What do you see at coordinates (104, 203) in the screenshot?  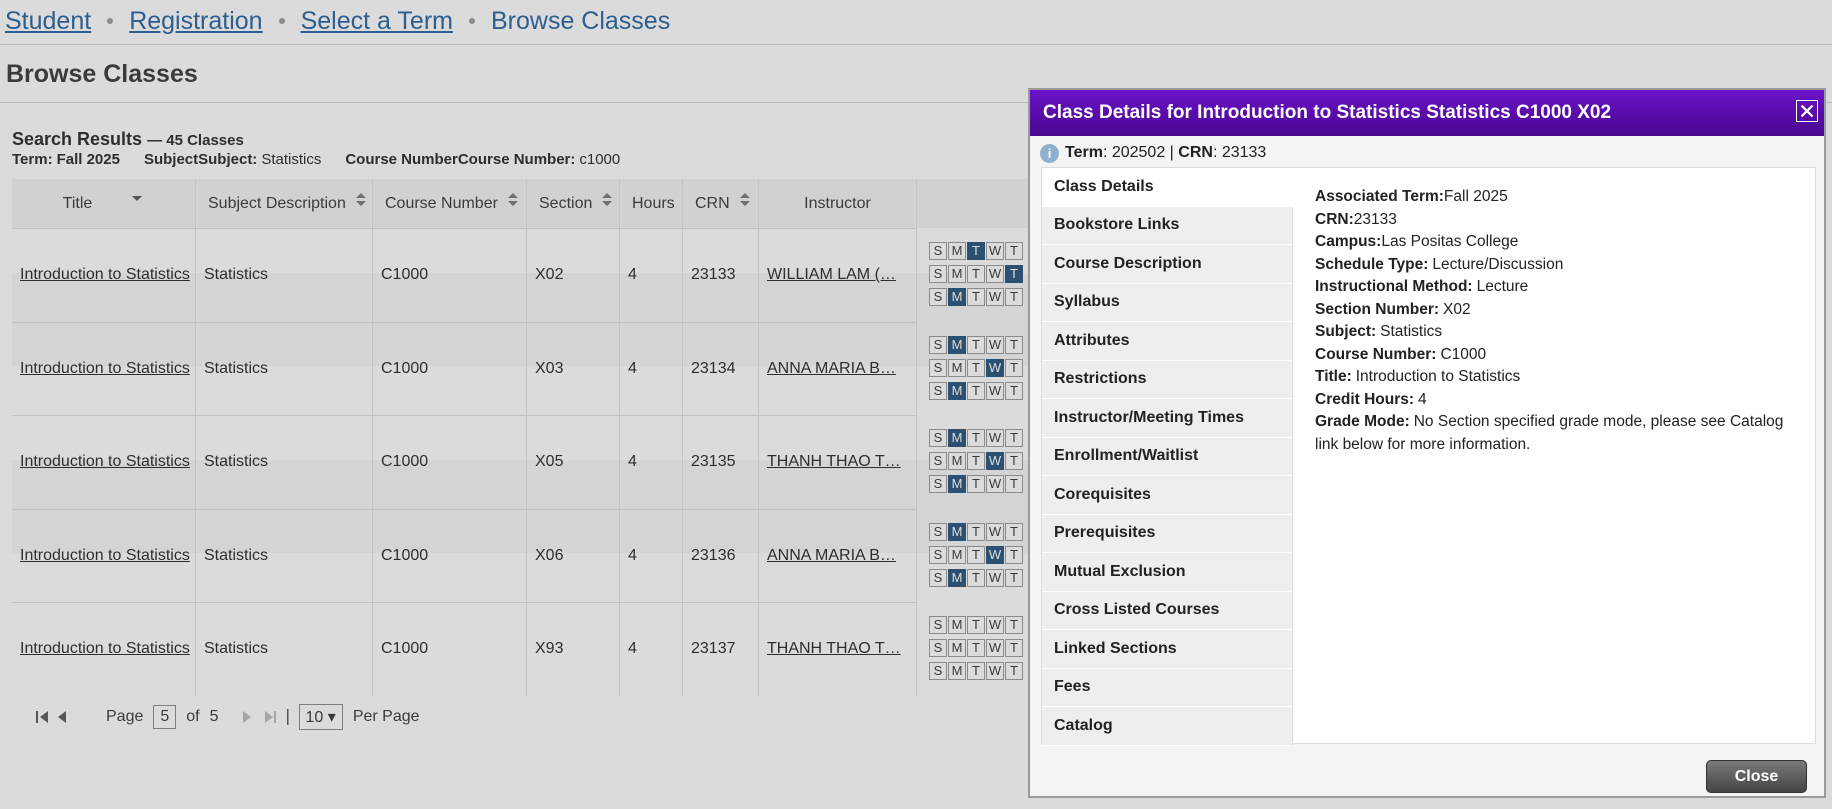 I see `column-header: Title` at bounding box center [104, 203].